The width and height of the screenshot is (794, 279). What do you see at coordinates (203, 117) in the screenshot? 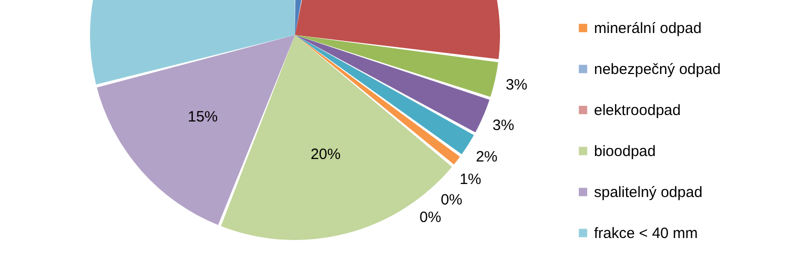
I see `data-label: 15%` at bounding box center [203, 117].